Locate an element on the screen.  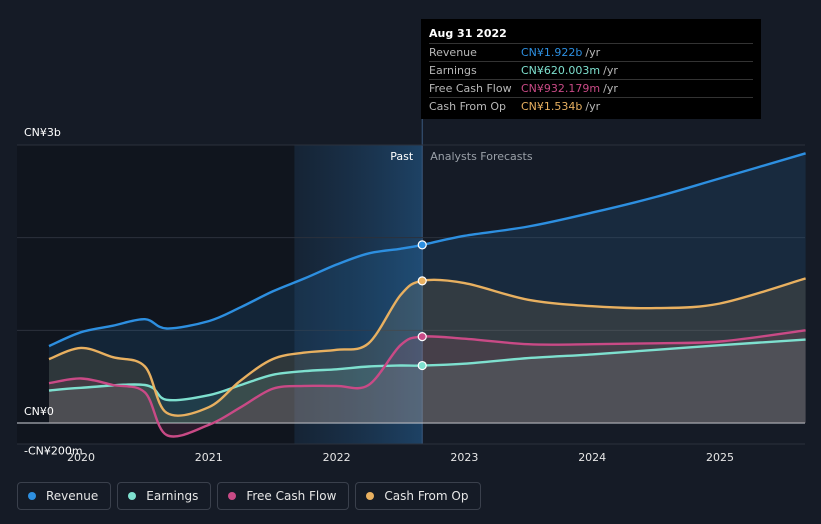
legend-item-earnings: Earnings is located at coordinates (164, 496).